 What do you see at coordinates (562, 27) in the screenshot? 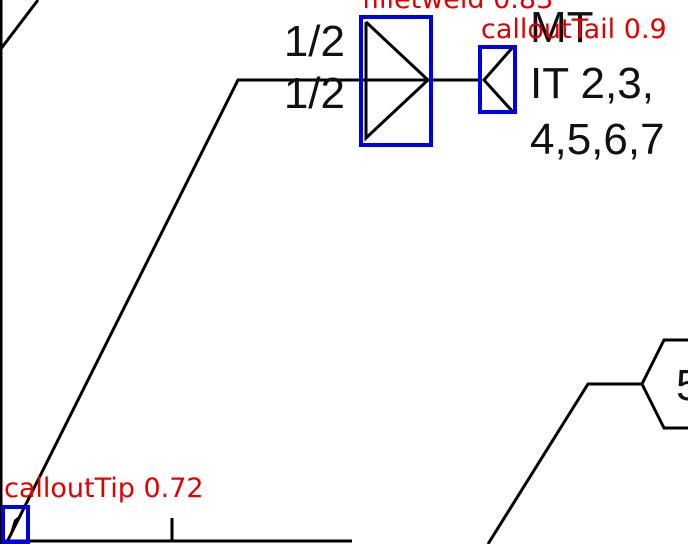
I see `note-line: MT` at bounding box center [562, 27].